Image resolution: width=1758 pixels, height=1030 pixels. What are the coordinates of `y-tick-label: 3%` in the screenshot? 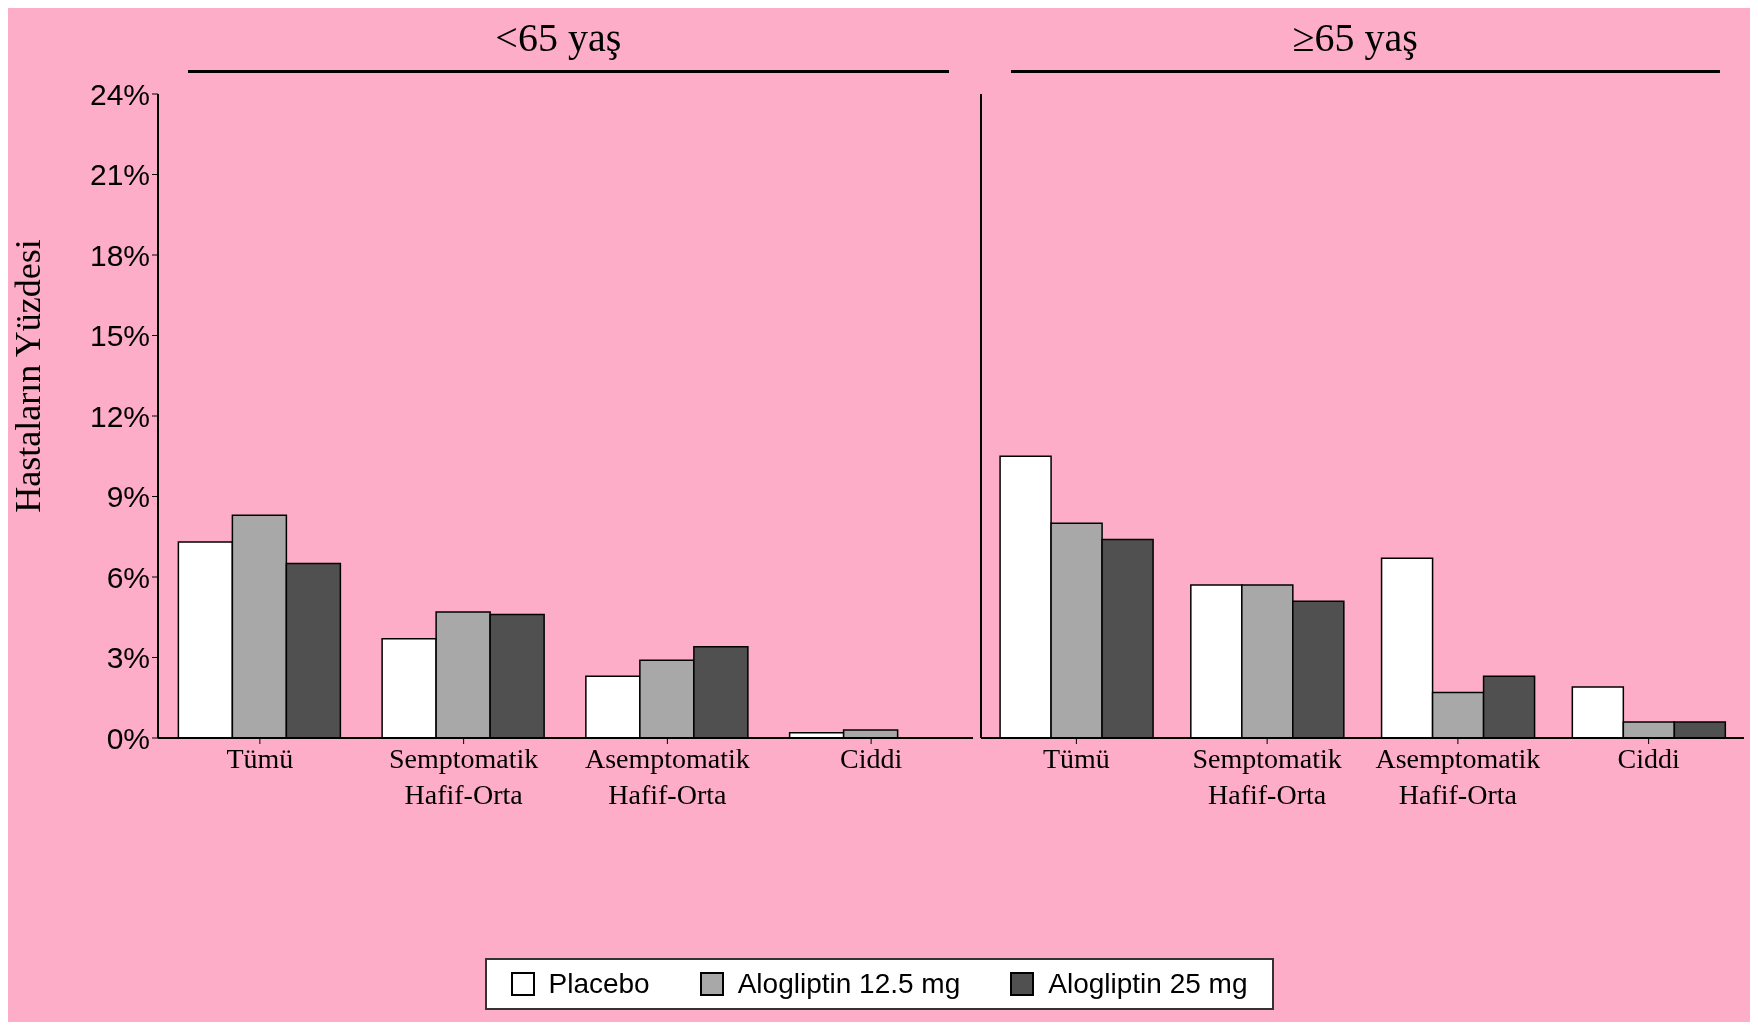 It's located at (128, 658).